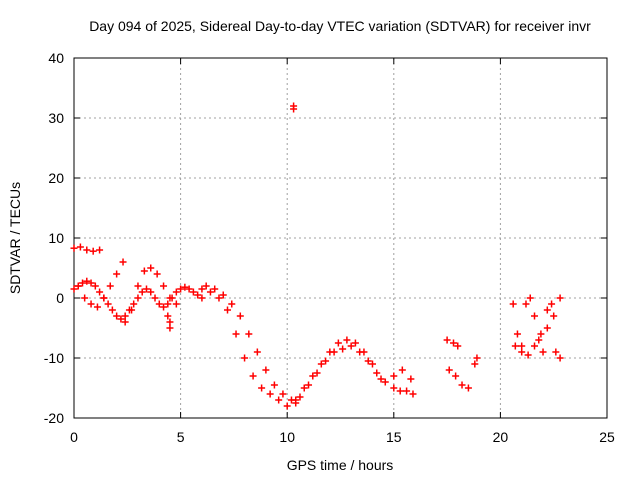 The width and height of the screenshot is (640, 480). What do you see at coordinates (394, 437) in the screenshot?
I see `x-tick-label: 15` at bounding box center [394, 437].